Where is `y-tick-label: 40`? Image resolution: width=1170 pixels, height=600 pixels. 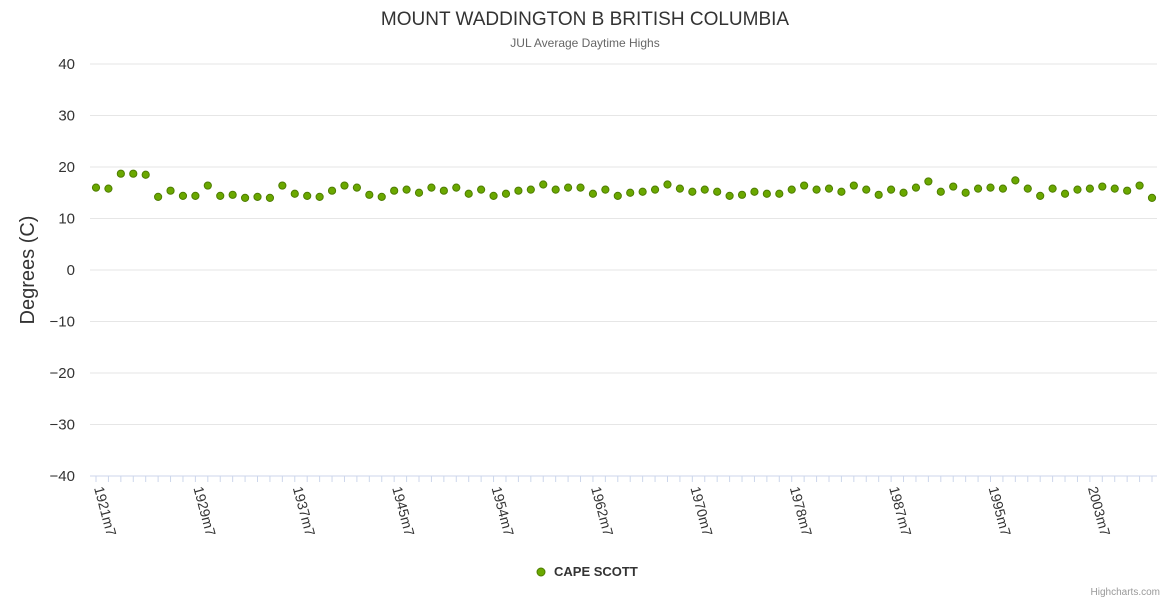
y-tick-label: 40 is located at coordinates (66, 64).